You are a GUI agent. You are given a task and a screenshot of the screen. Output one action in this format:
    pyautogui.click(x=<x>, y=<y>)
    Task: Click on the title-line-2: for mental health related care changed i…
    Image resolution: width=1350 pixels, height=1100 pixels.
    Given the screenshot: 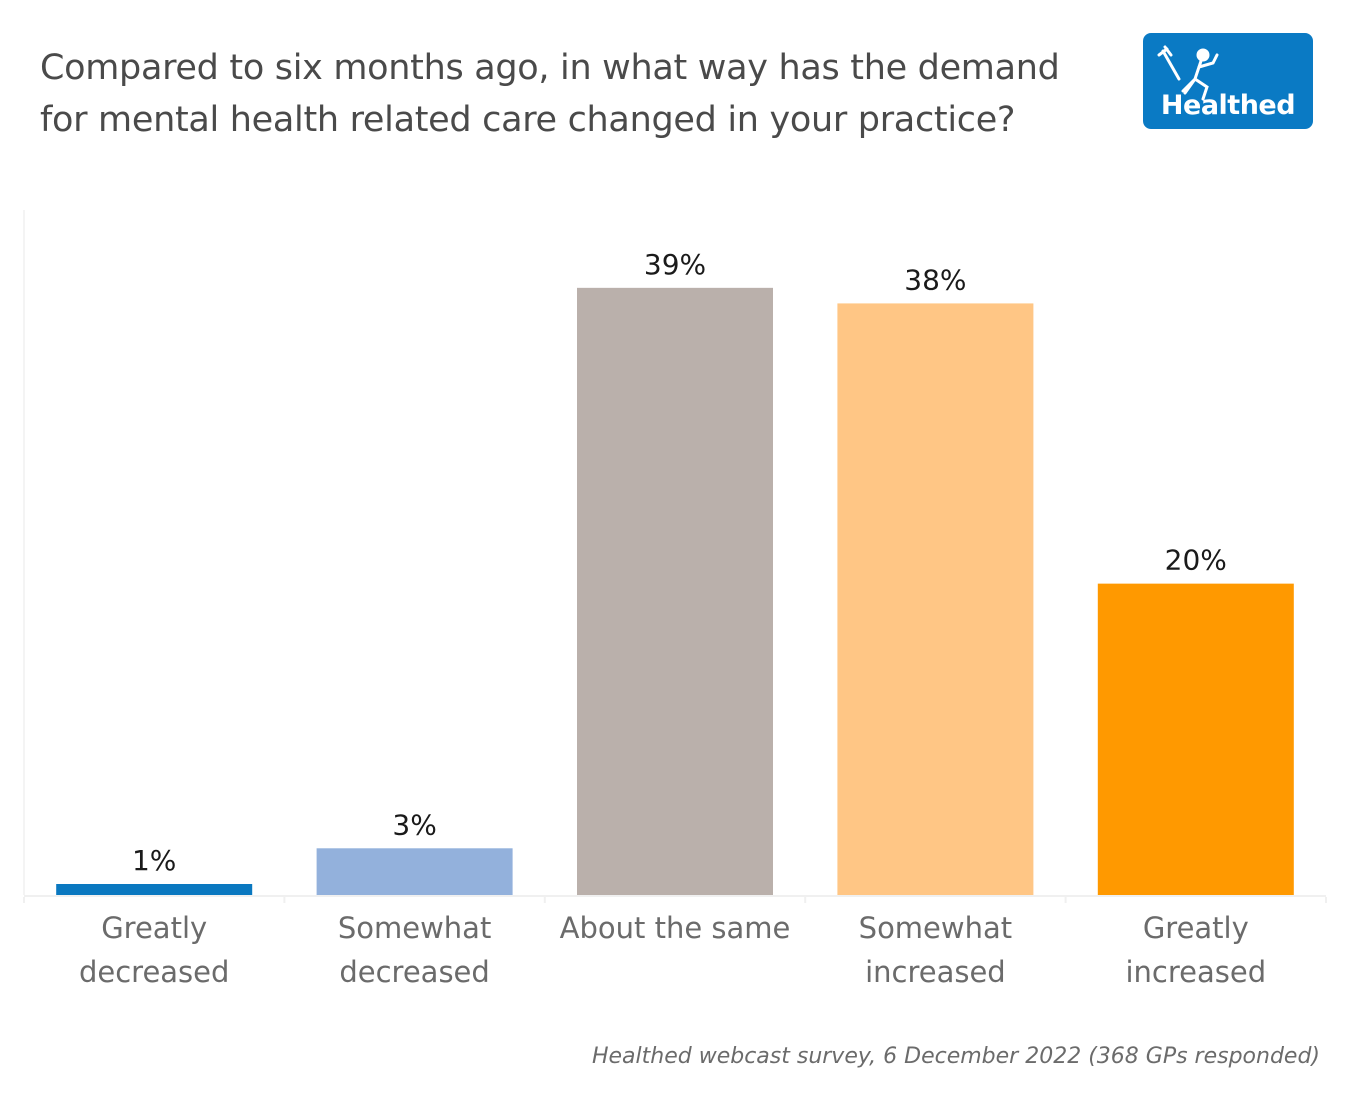 What is the action you would take?
    pyautogui.click(x=528, y=120)
    